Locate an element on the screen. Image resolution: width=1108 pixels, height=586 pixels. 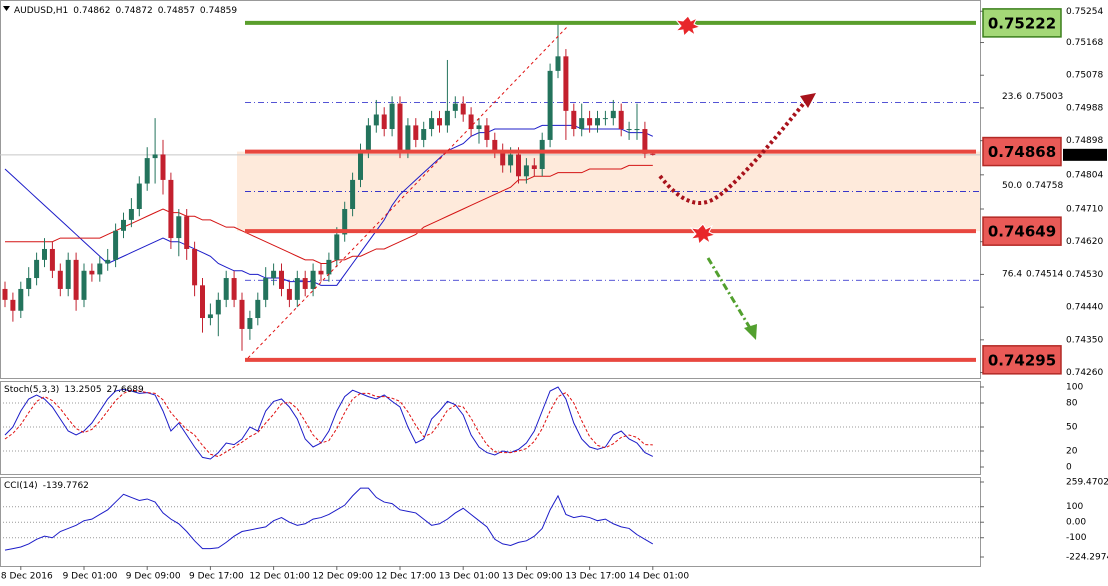
y-tick-label: 0.74530 is located at coordinates (1084, 275).